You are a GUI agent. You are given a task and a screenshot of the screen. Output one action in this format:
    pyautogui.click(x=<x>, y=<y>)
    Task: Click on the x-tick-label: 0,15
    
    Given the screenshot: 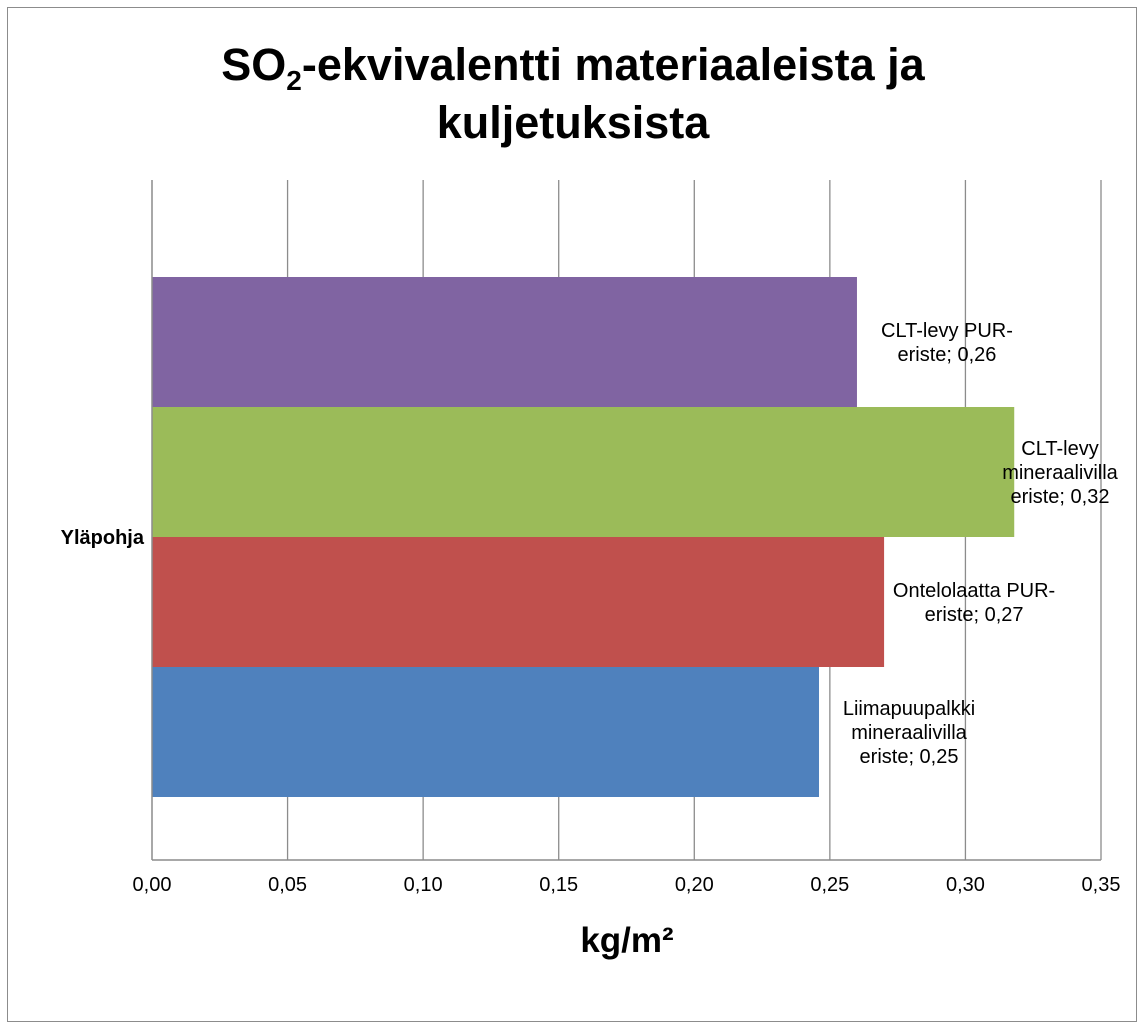 What is the action you would take?
    pyautogui.click(x=558, y=885)
    